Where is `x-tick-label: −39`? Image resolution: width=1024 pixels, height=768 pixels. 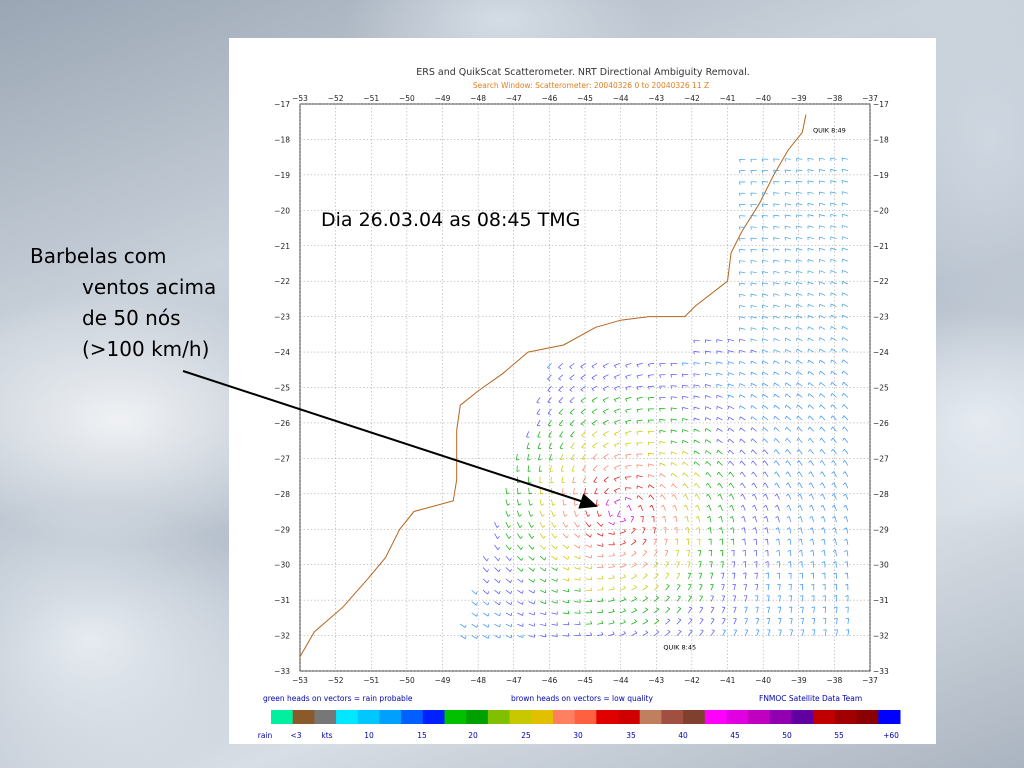
x-tick-label: −39 is located at coordinates (799, 680).